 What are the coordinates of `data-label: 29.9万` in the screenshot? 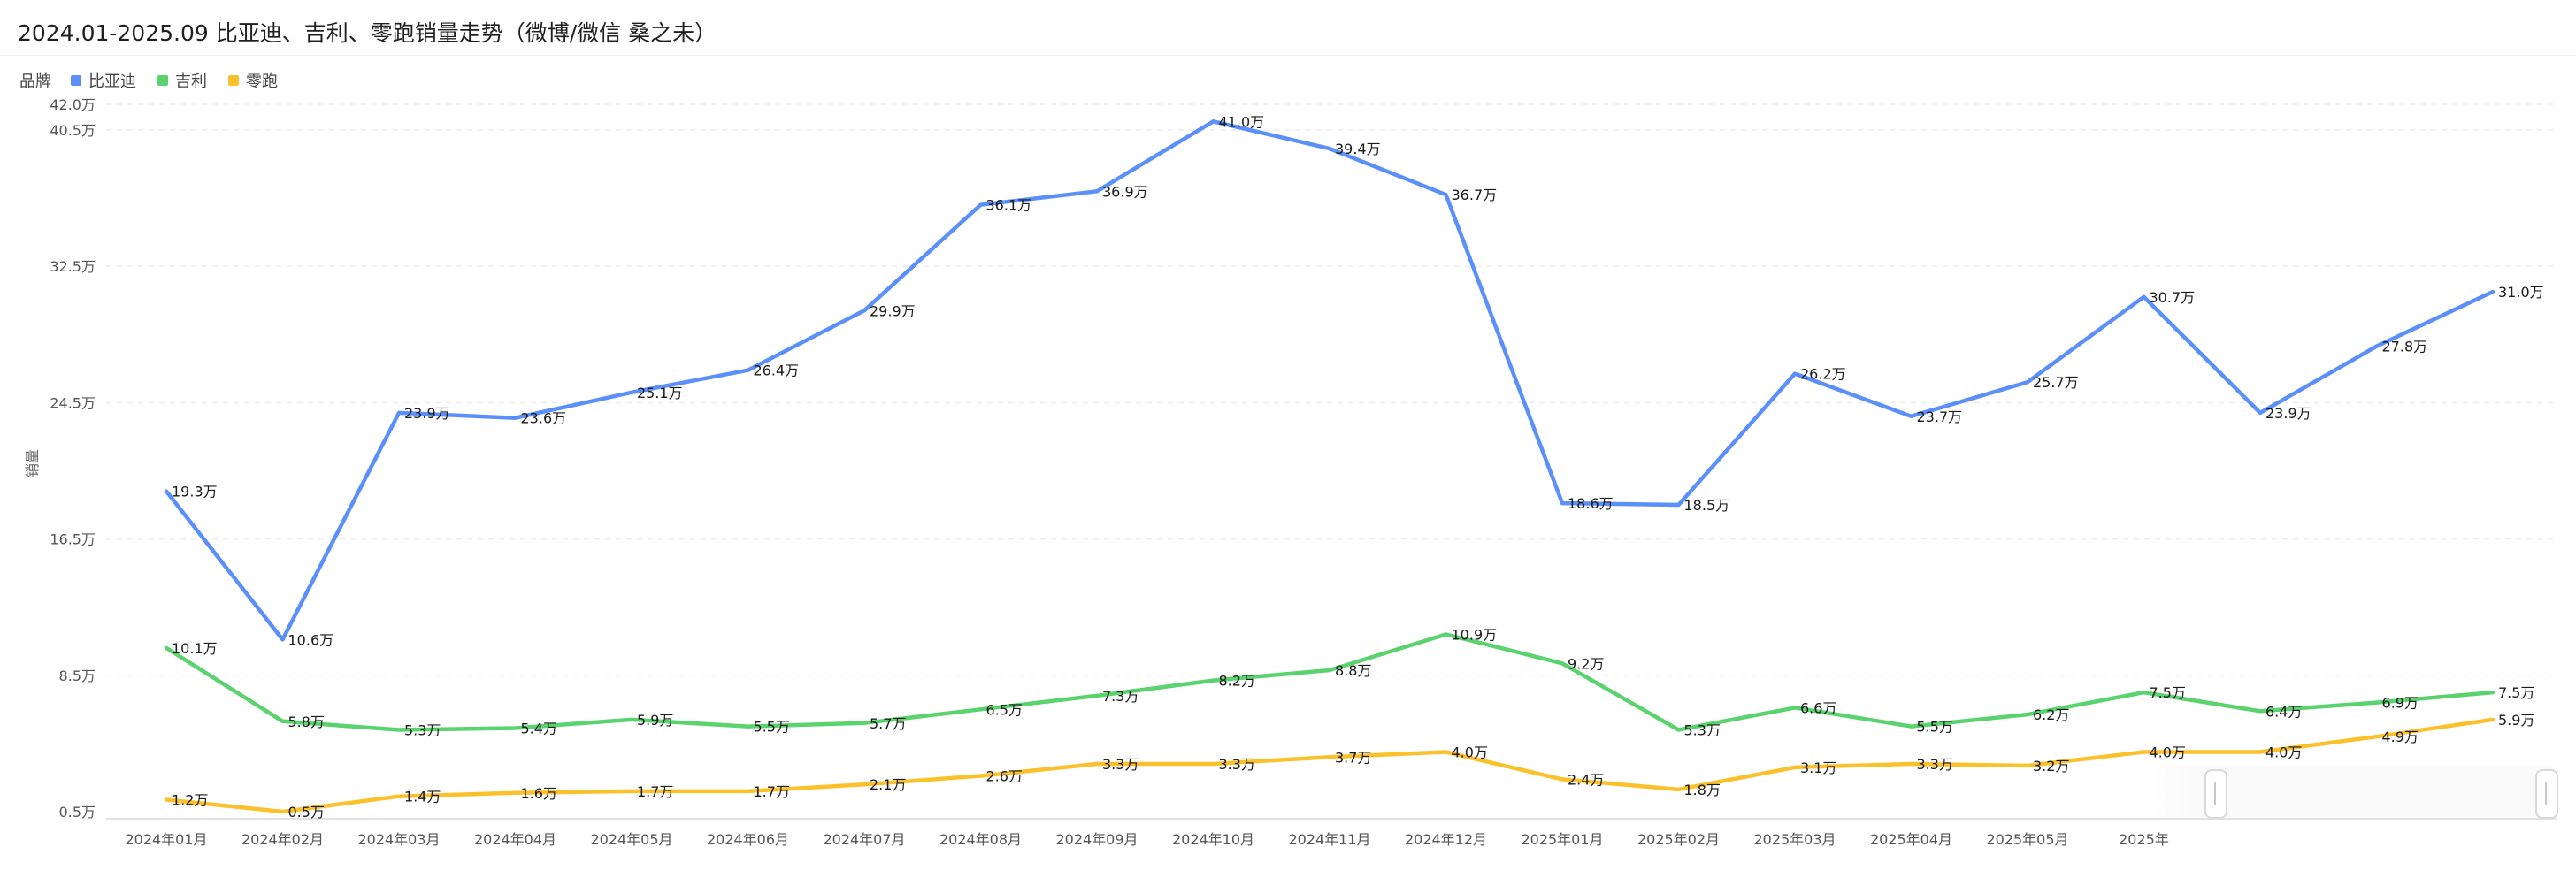 It's located at (893, 310).